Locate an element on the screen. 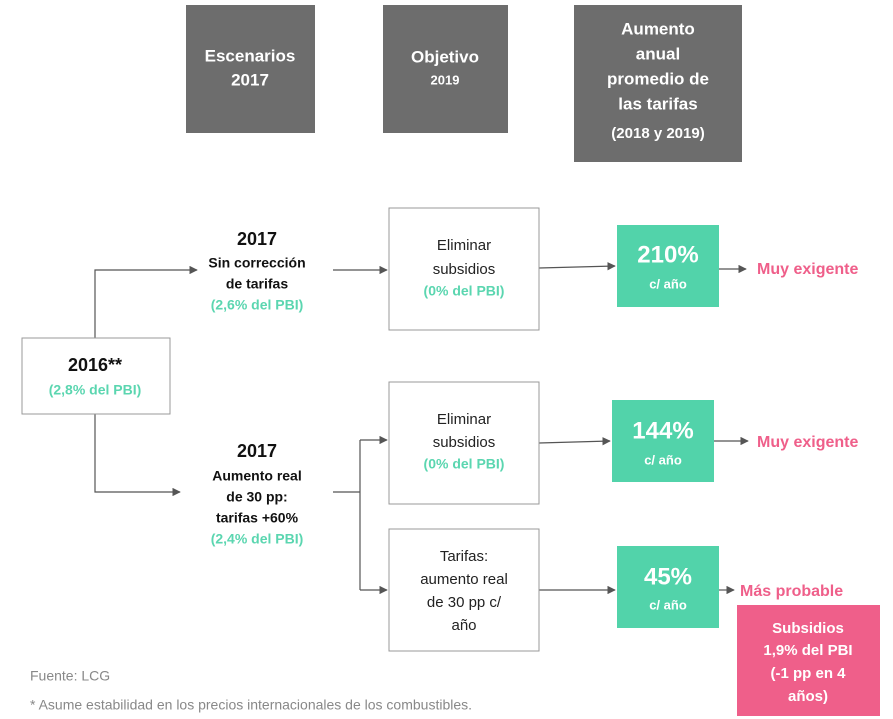 The image size is (893, 719). objective-label: Tarifas: is located at coordinates (464, 556).